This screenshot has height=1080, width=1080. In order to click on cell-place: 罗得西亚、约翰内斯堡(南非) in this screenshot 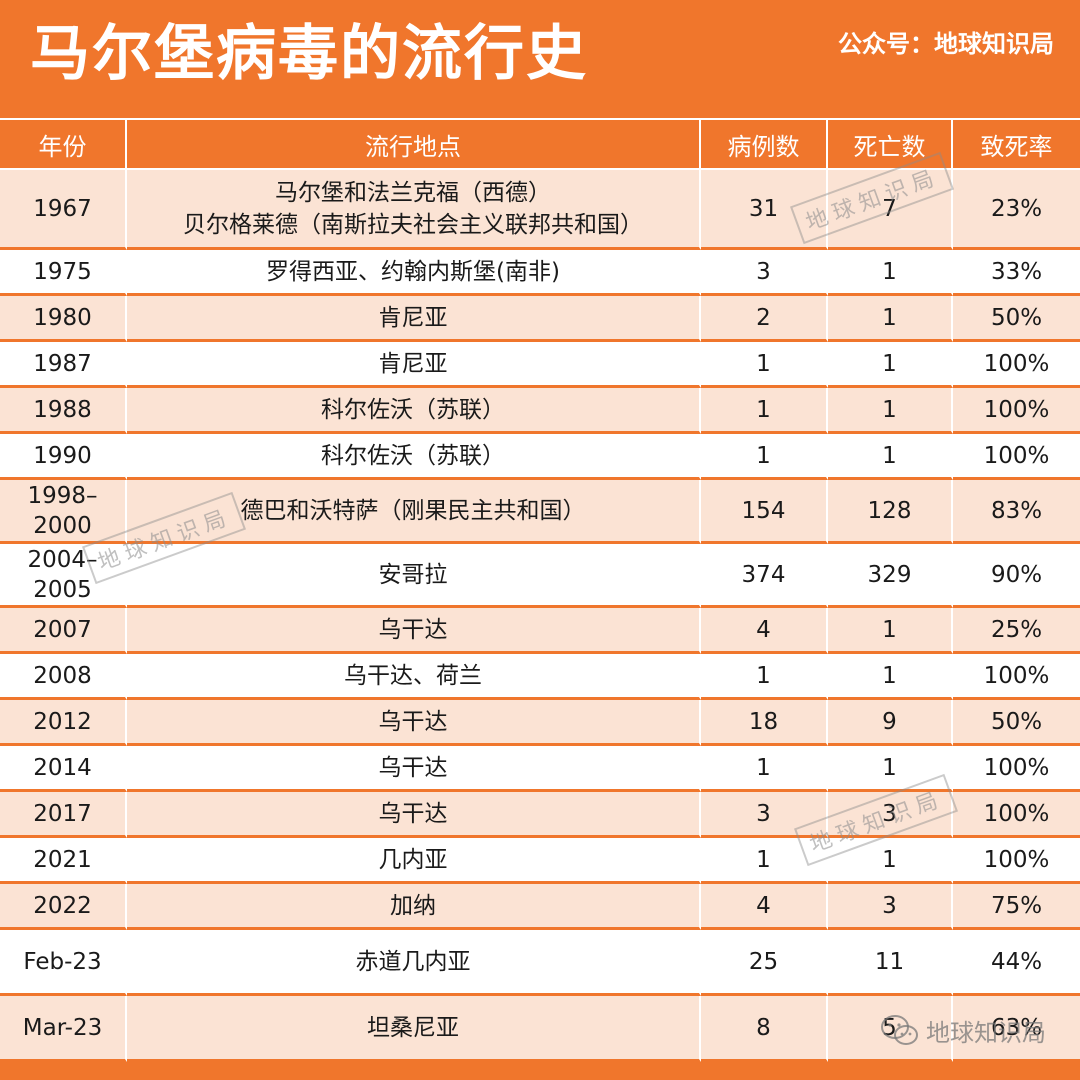, I will do `click(414, 273)`.